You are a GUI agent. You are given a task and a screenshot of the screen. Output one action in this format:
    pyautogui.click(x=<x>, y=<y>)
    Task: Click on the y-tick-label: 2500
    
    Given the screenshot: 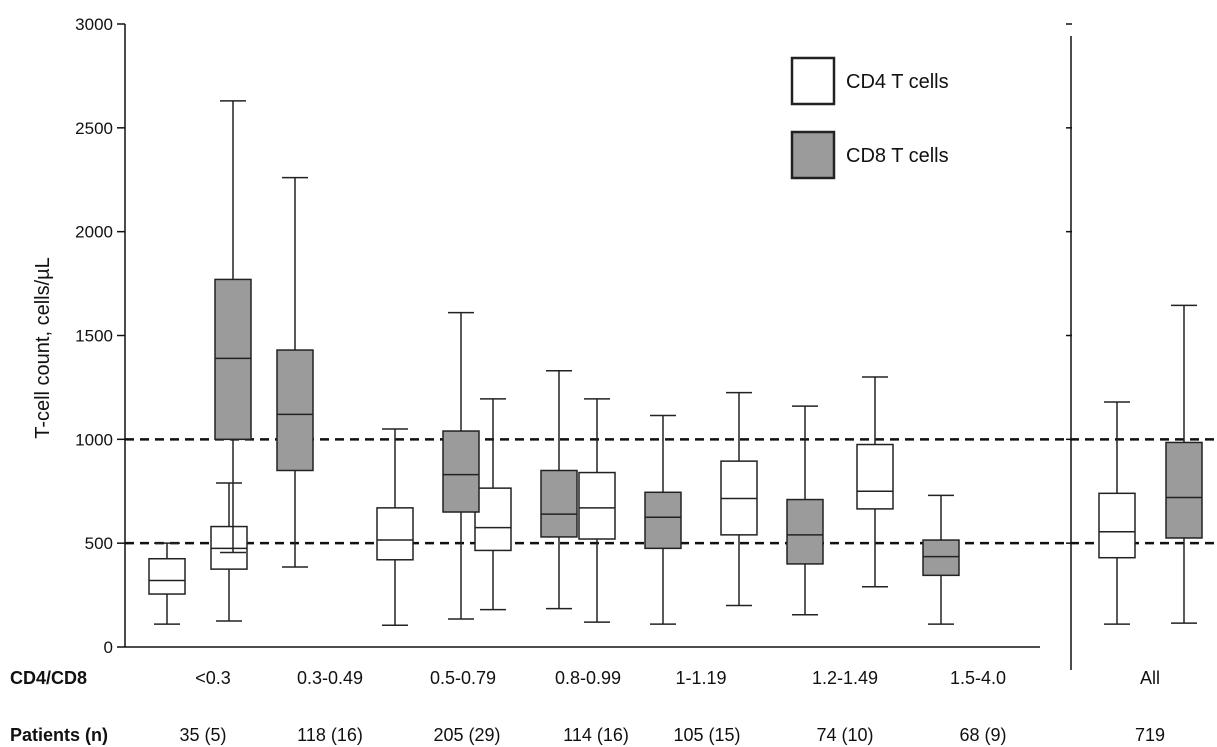 What is the action you would take?
    pyautogui.click(x=94, y=128)
    